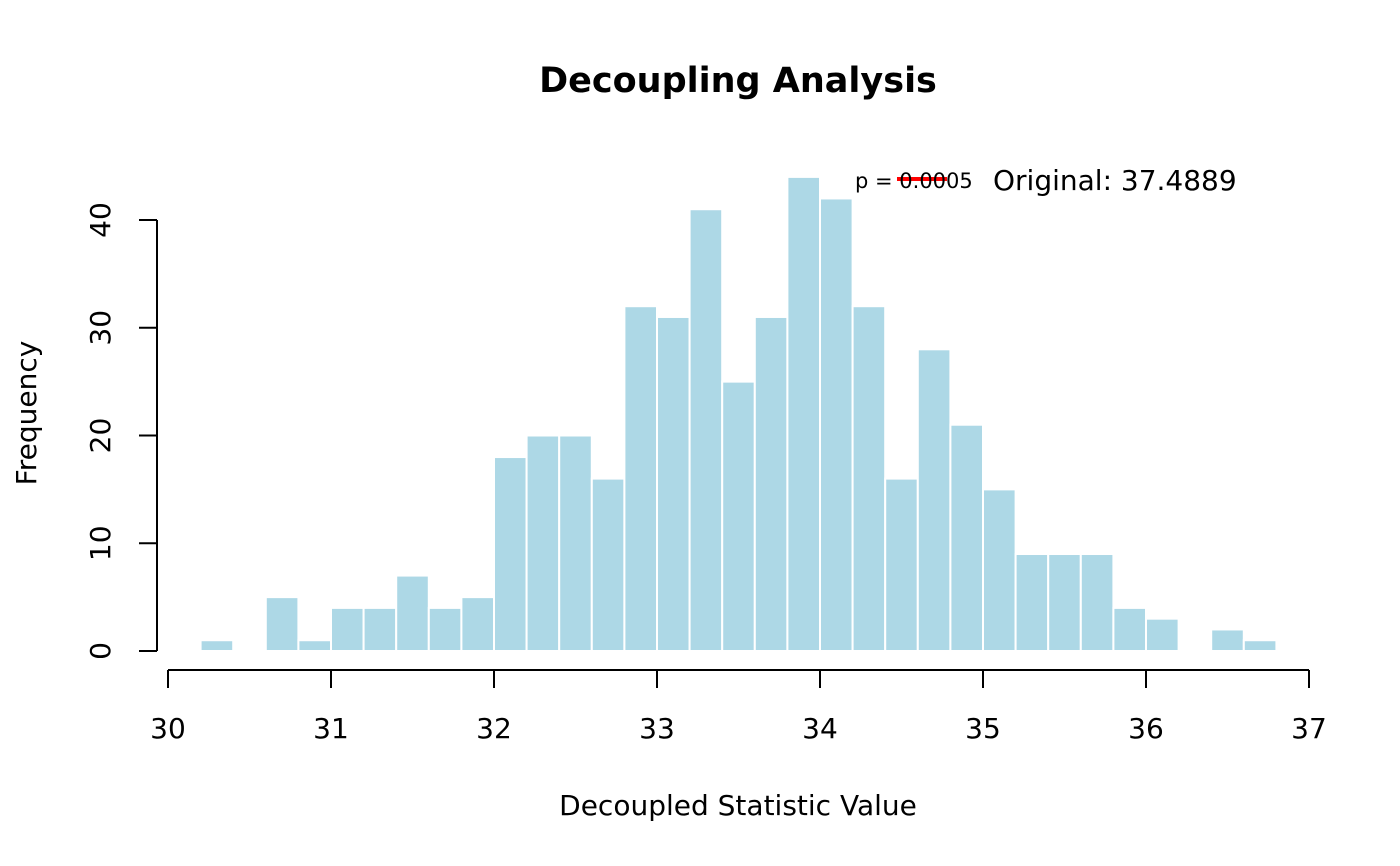 This screenshot has height=866, width=1400. What do you see at coordinates (914, 181) in the screenshot?
I see `legend-p-value-label: p = 0.0005` at bounding box center [914, 181].